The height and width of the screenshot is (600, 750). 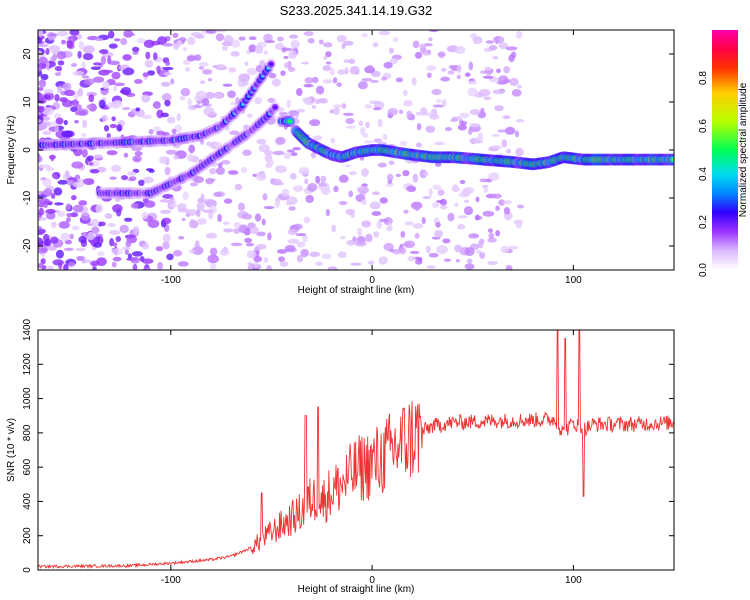 What do you see at coordinates (27, 102) in the screenshot?
I see `y-tick-label: 10` at bounding box center [27, 102].